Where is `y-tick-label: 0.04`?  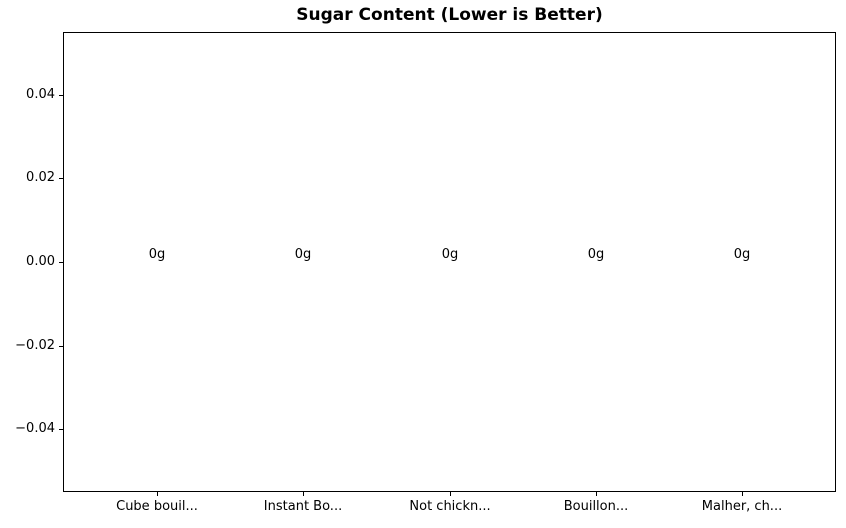 y-tick-label: 0.04 is located at coordinates (40, 94).